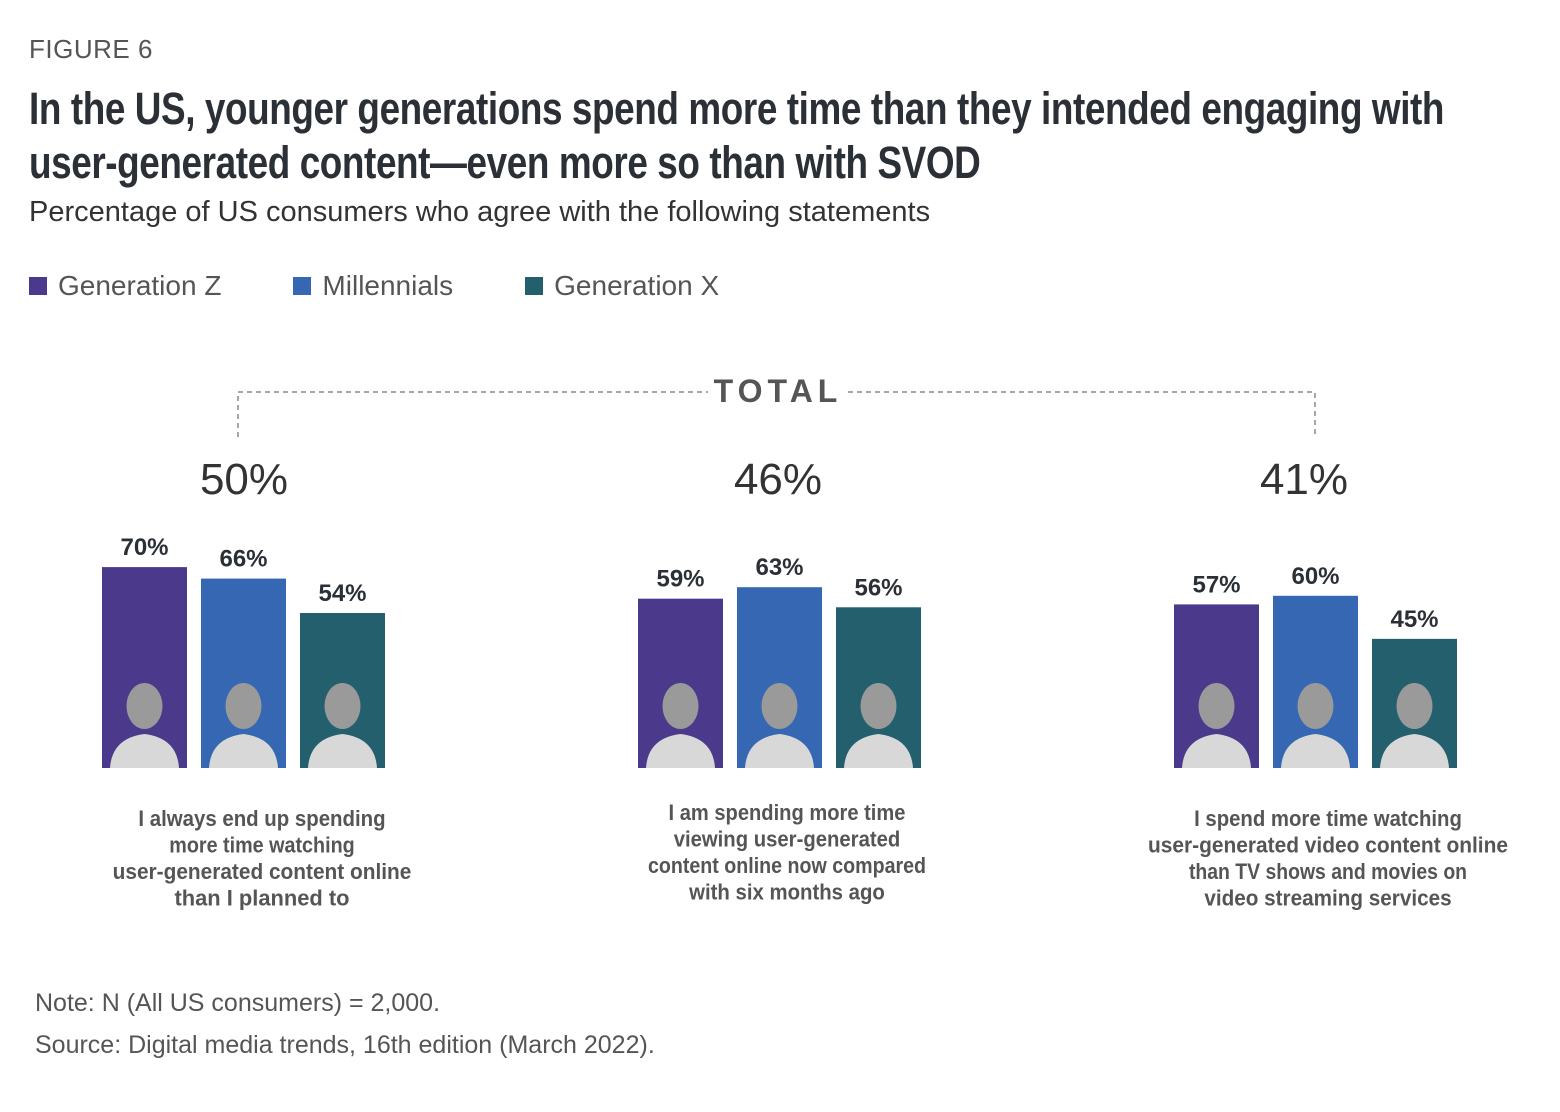  What do you see at coordinates (680, 579) in the screenshot?
I see `data-label: 59%` at bounding box center [680, 579].